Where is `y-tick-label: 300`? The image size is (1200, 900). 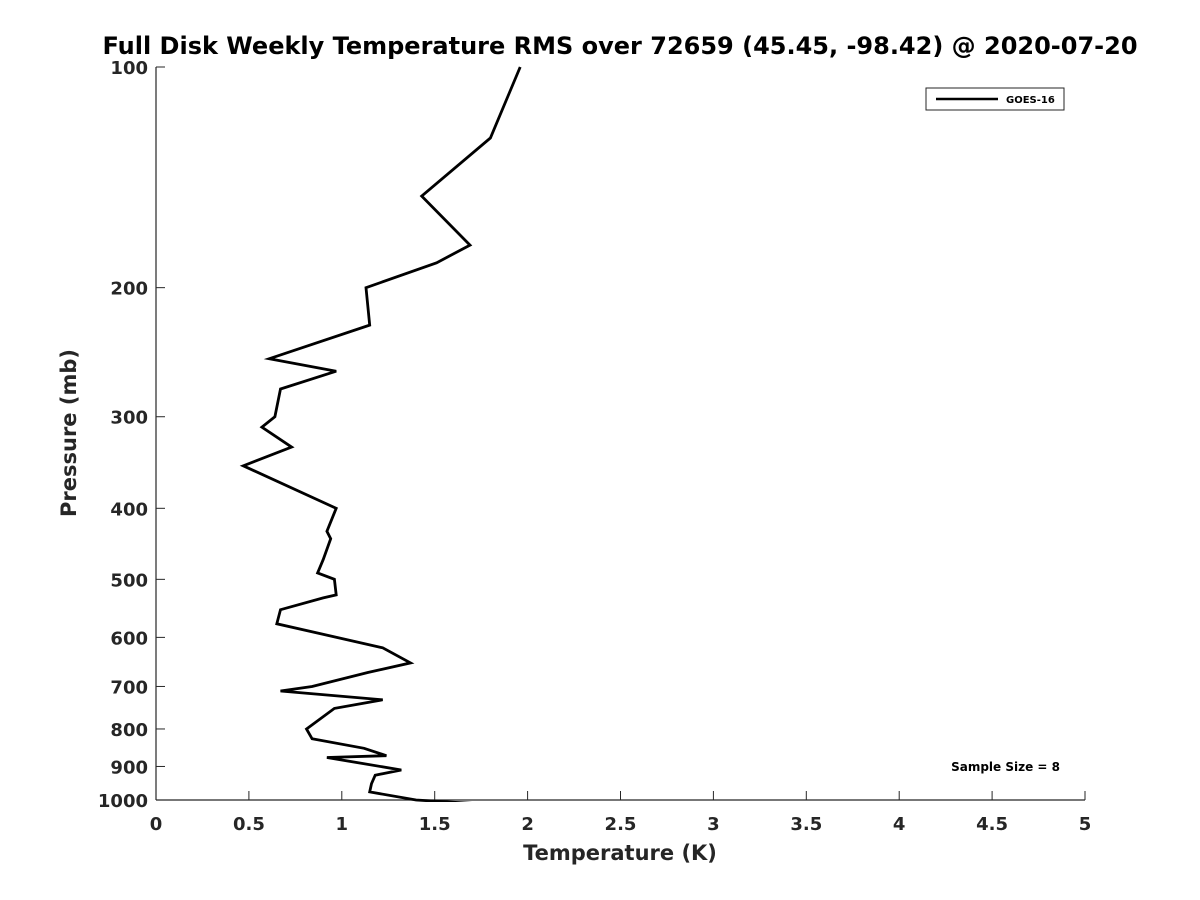
y-tick-label: 300 is located at coordinates (129, 418).